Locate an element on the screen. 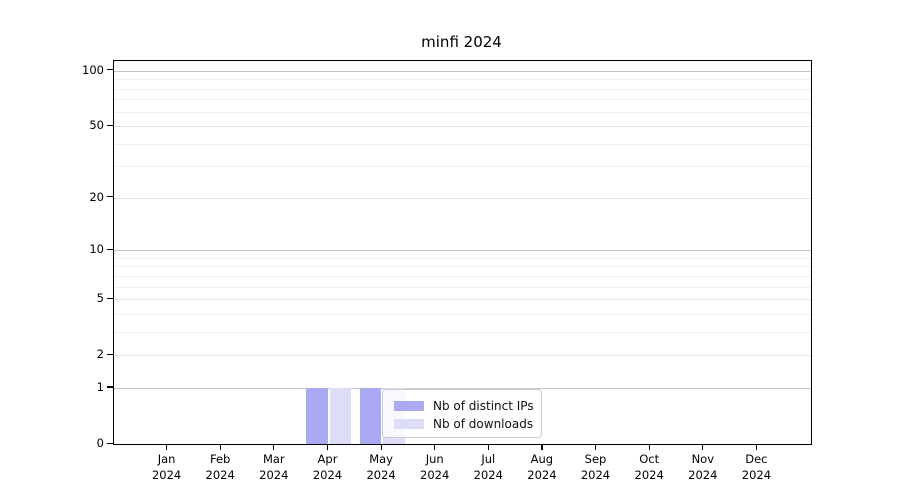 The height and width of the screenshot is (500, 900). x-label-month: Jan is located at coordinates (166, 459).